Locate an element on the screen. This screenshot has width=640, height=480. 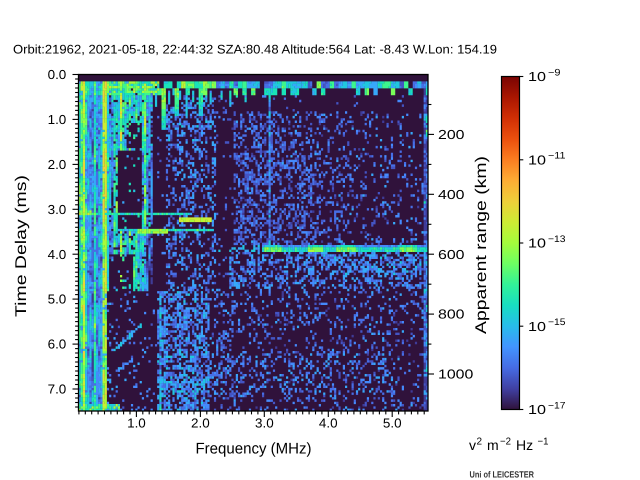
svg-text: Apparent range (km) is located at coordinates (481, 245).